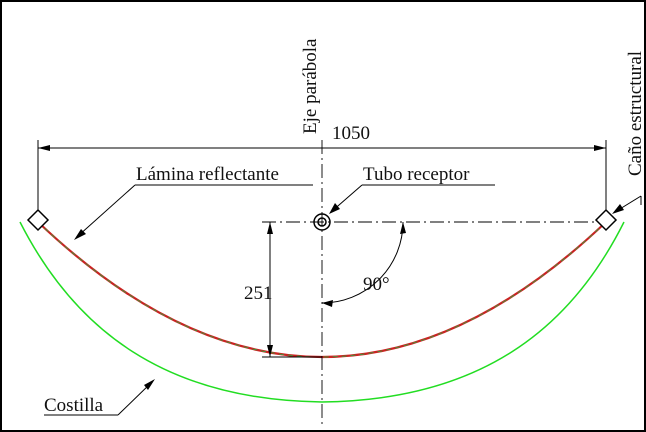 Image resolution: width=646 pixels, height=432 pixels. I want to click on depth-arrow-top, so click(270, 228).